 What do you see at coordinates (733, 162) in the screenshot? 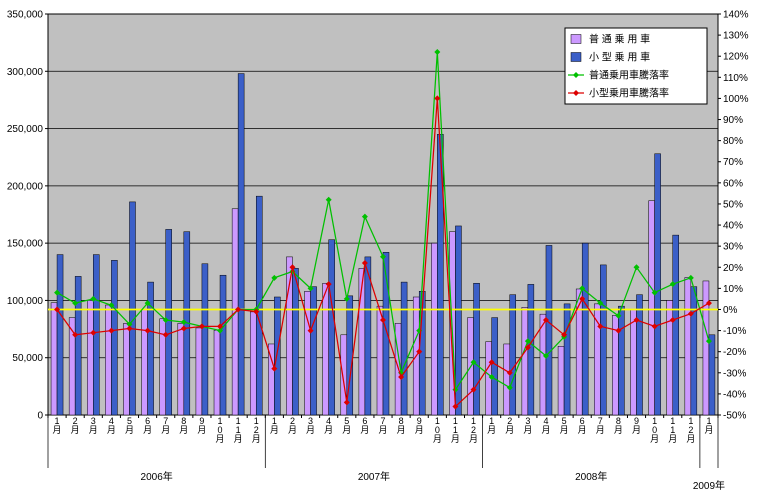
I see `right-axis-tick-label: 70%` at bounding box center [733, 162].